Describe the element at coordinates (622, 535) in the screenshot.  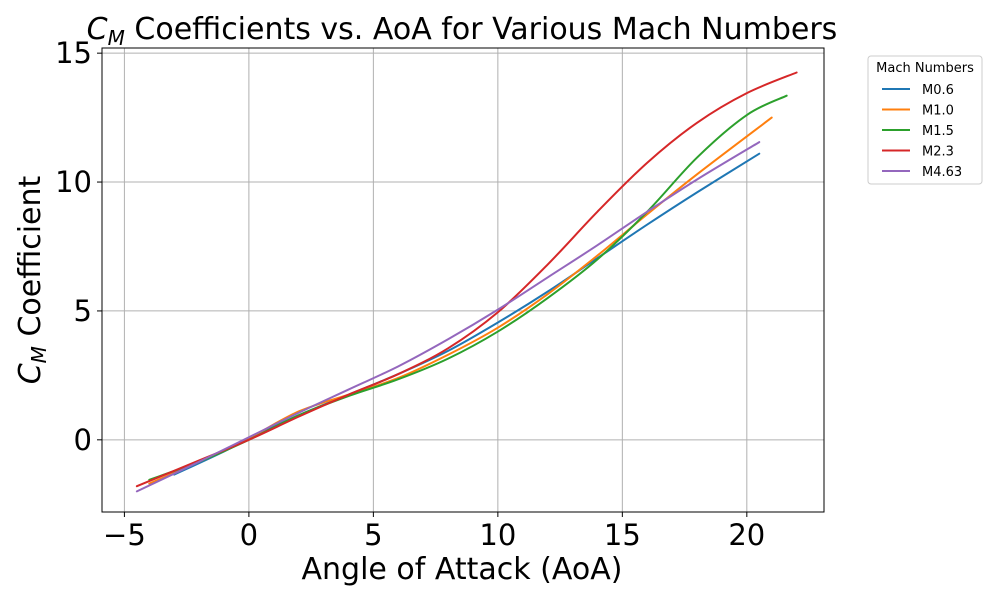
I see `x-tick-label: 15` at that location.